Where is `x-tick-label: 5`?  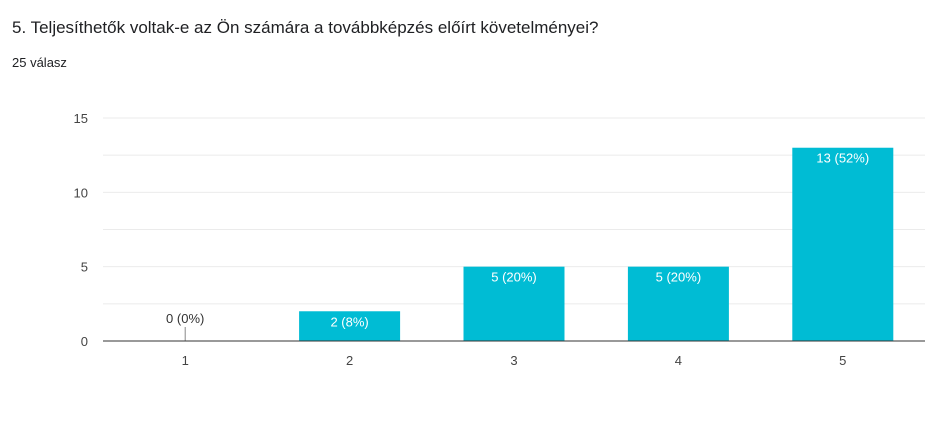 x-tick-label: 5 is located at coordinates (842, 360).